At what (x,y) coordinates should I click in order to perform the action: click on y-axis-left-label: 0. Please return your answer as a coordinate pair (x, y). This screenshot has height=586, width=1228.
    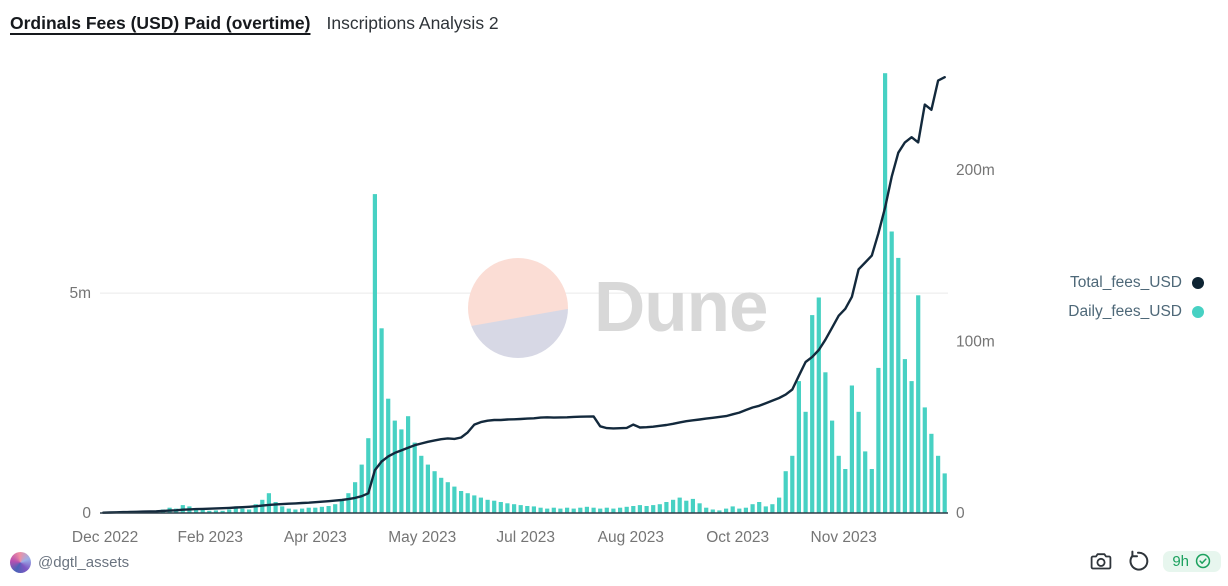
    Looking at the image, I should click on (86, 513).